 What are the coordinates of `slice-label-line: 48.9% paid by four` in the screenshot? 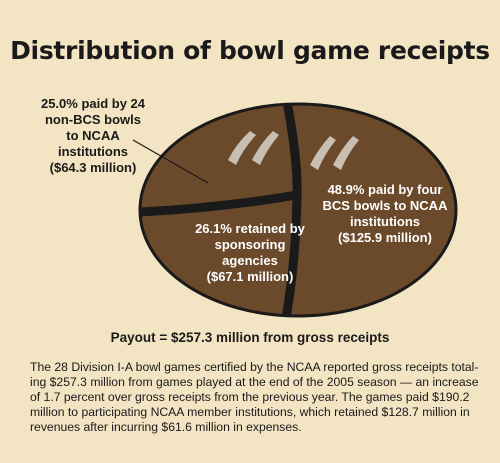 It's located at (385, 189).